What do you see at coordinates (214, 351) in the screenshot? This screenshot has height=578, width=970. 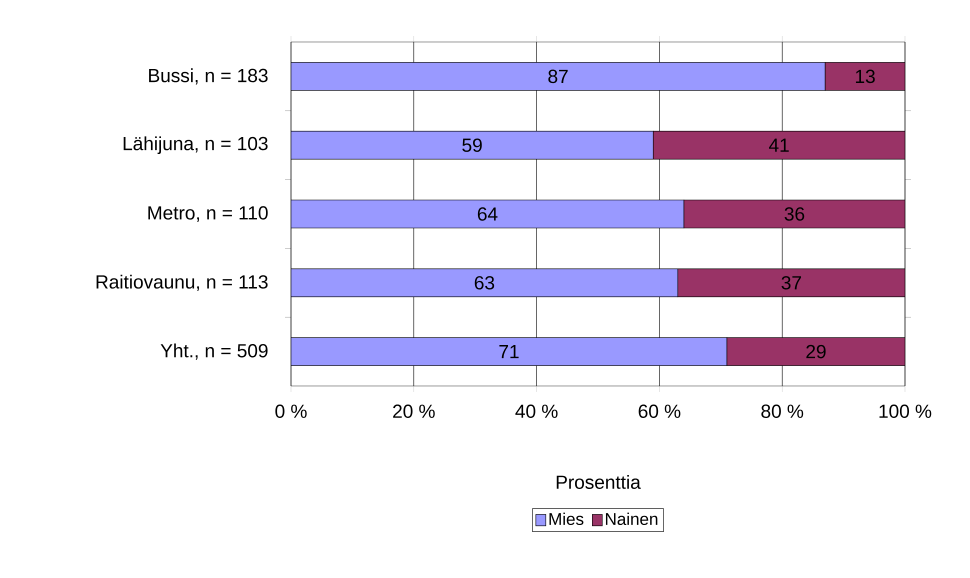 I see `y-tick-label: Yht., n = 509` at bounding box center [214, 351].